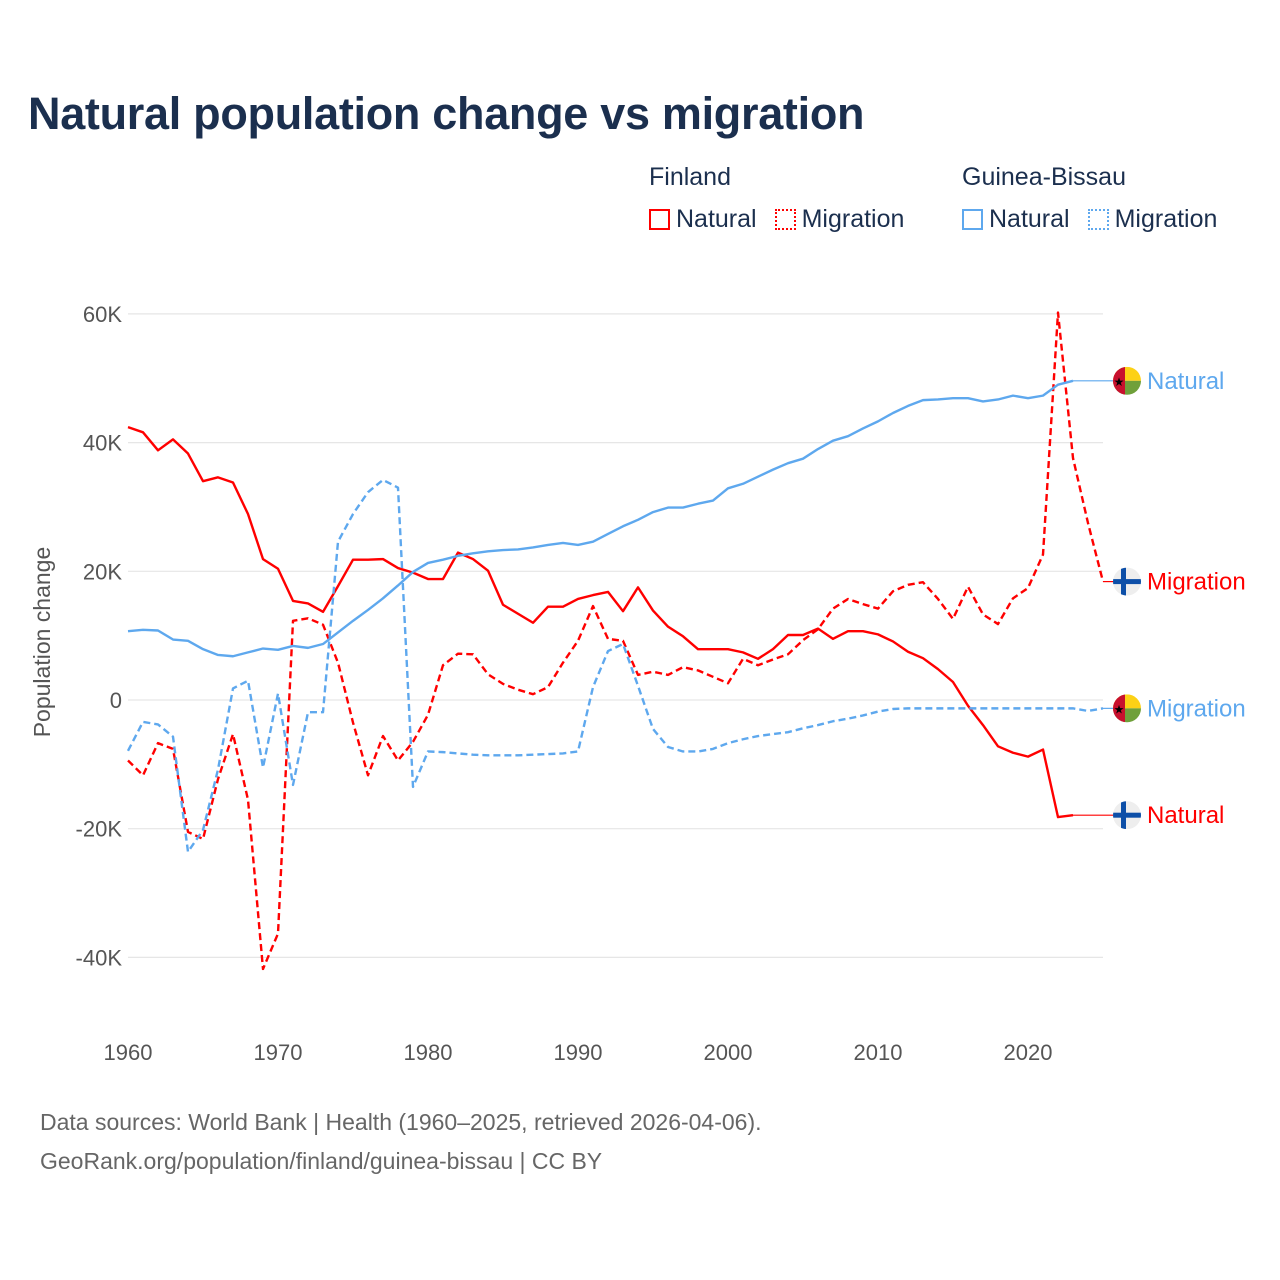 This screenshot has width=1280, height=1280. I want to click on x-tick-label: 2010, so click(878, 1052).